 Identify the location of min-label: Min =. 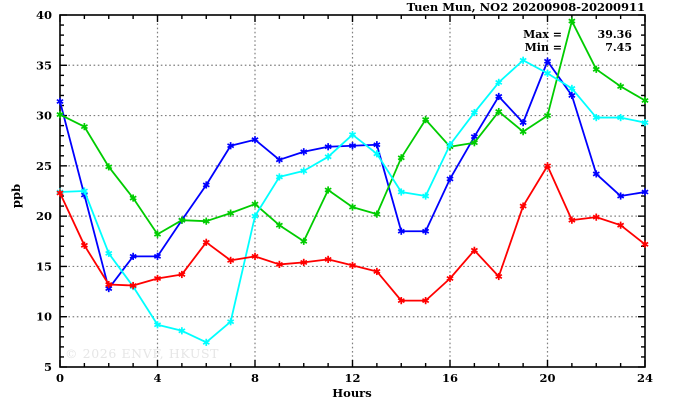
(543, 47).